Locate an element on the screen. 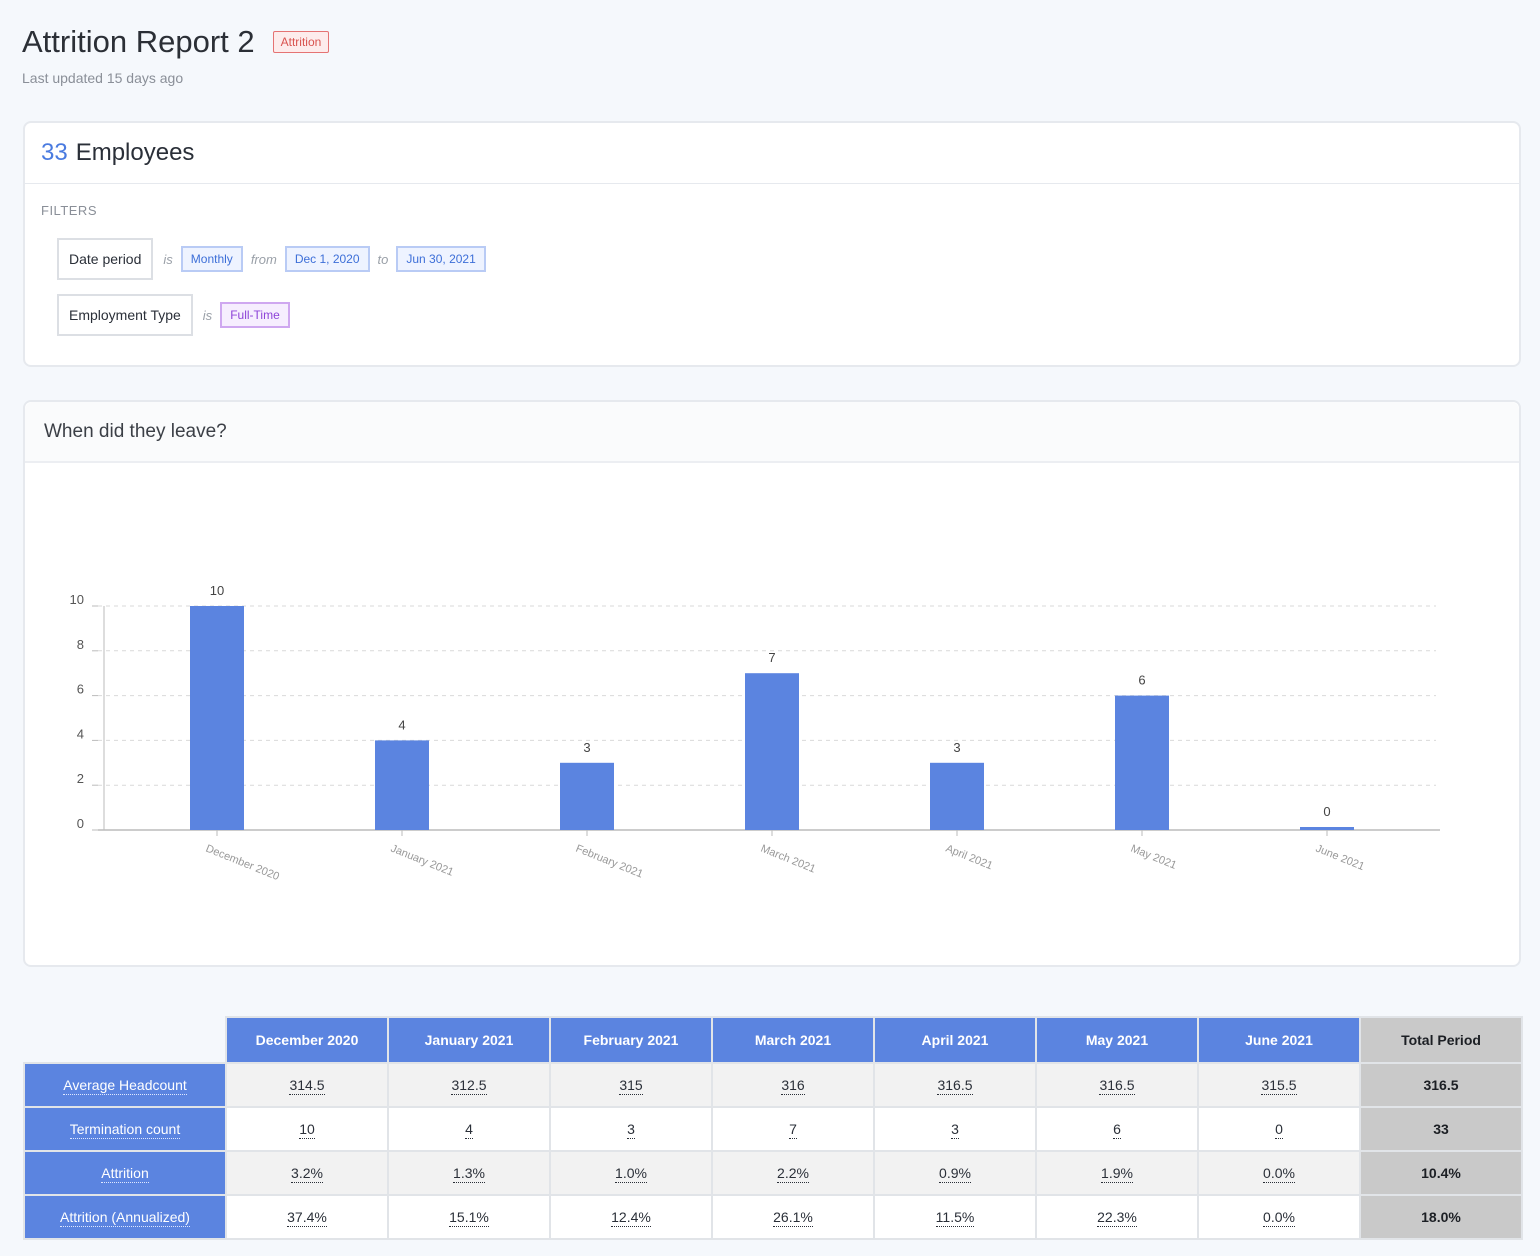 The image size is (1540, 1256). filter-operator: is is located at coordinates (207, 315).